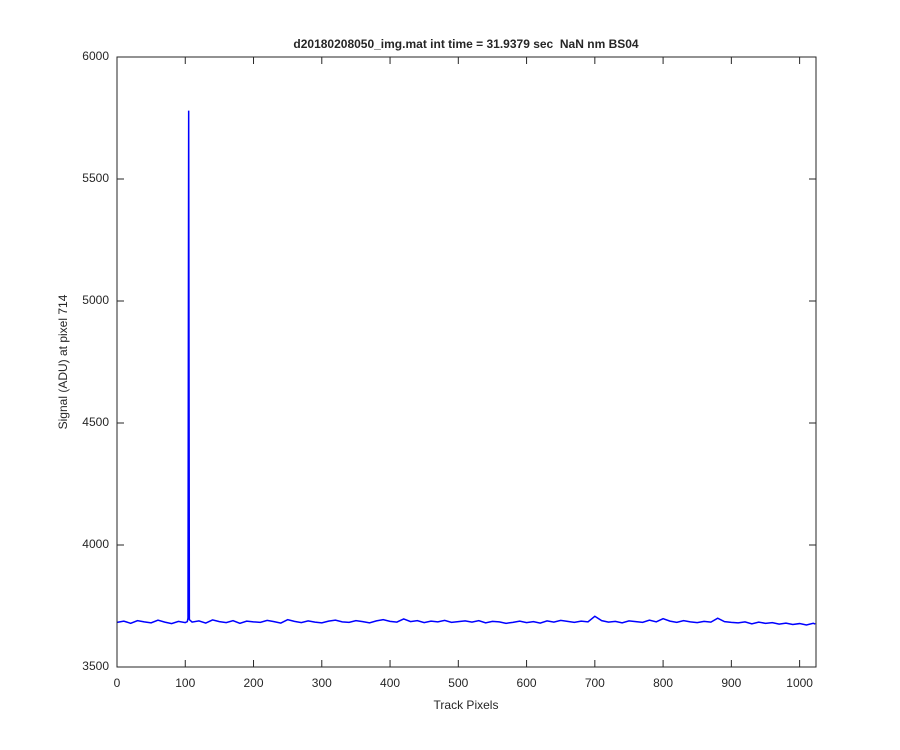  What do you see at coordinates (117, 683) in the screenshot?
I see `x-tick-label: 0` at bounding box center [117, 683].